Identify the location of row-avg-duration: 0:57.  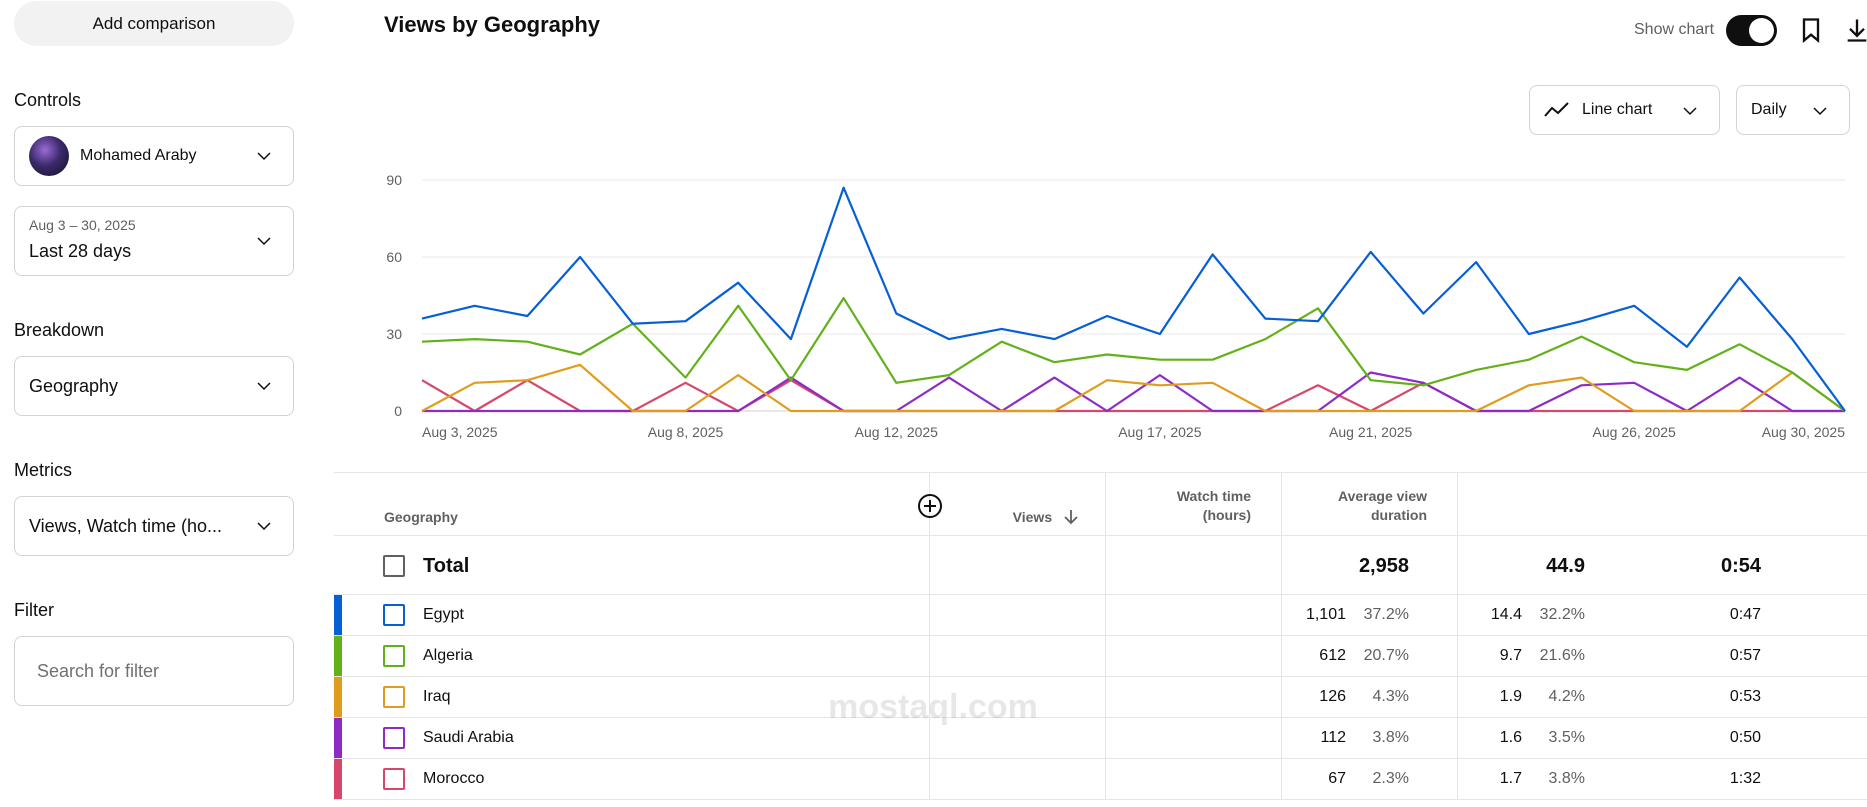
(1745, 655).